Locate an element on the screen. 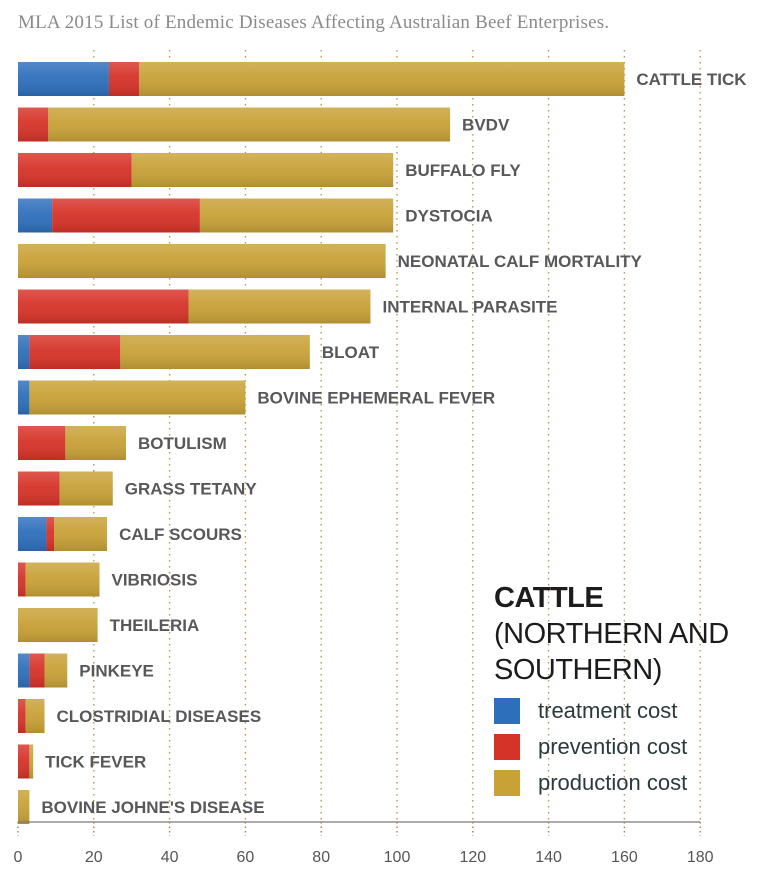 This screenshot has width=768, height=895. x-tick-label: 20 is located at coordinates (94, 857).